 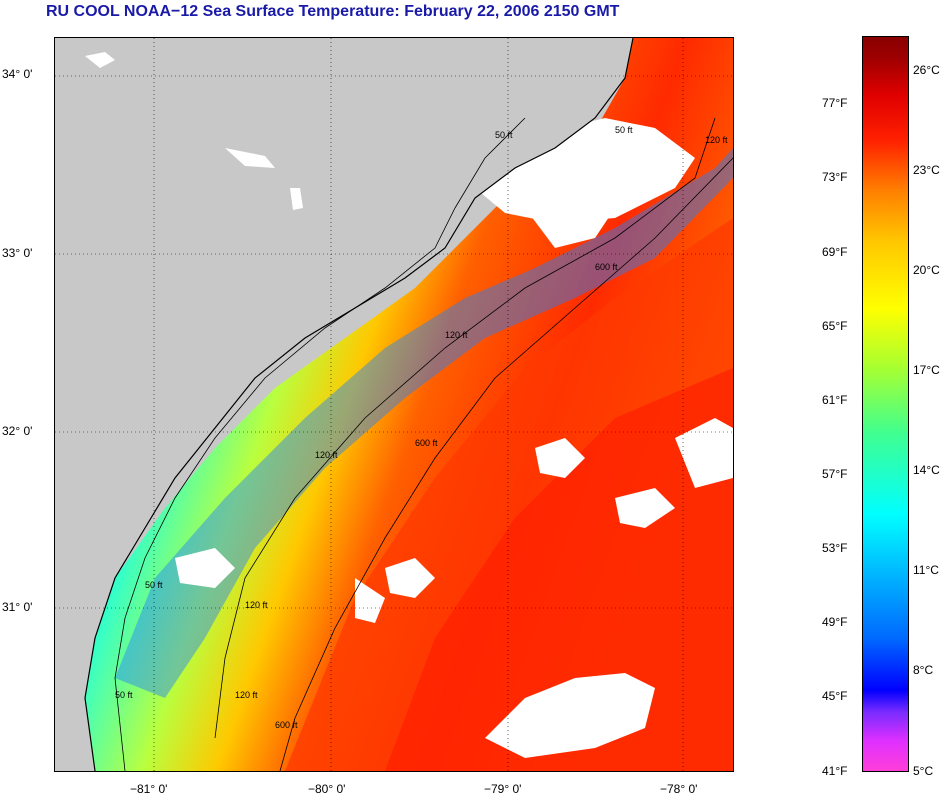 What do you see at coordinates (926, 170) in the screenshot?
I see `colorbar-c-label: 23°C` at bounding box center [926, 170].